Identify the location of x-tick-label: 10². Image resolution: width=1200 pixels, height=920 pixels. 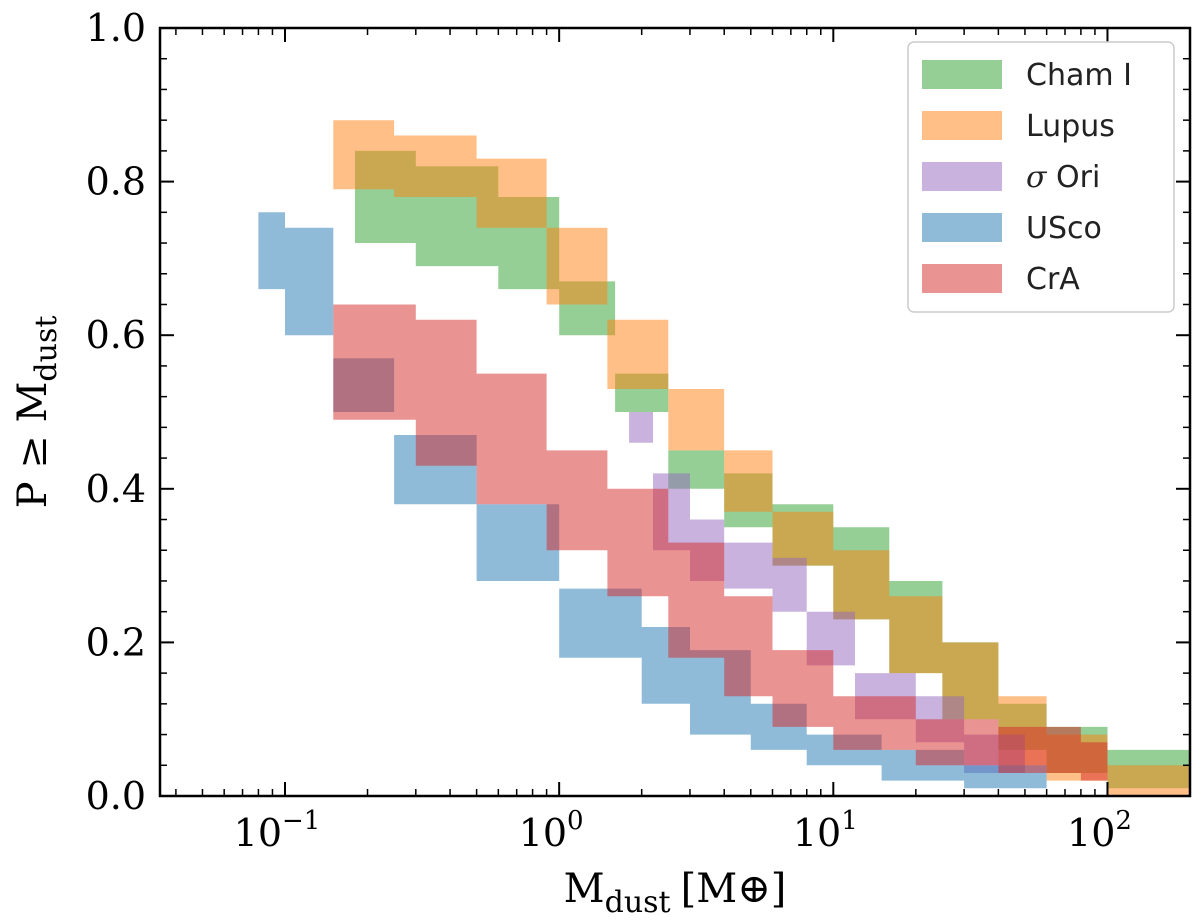
(1099, 830).